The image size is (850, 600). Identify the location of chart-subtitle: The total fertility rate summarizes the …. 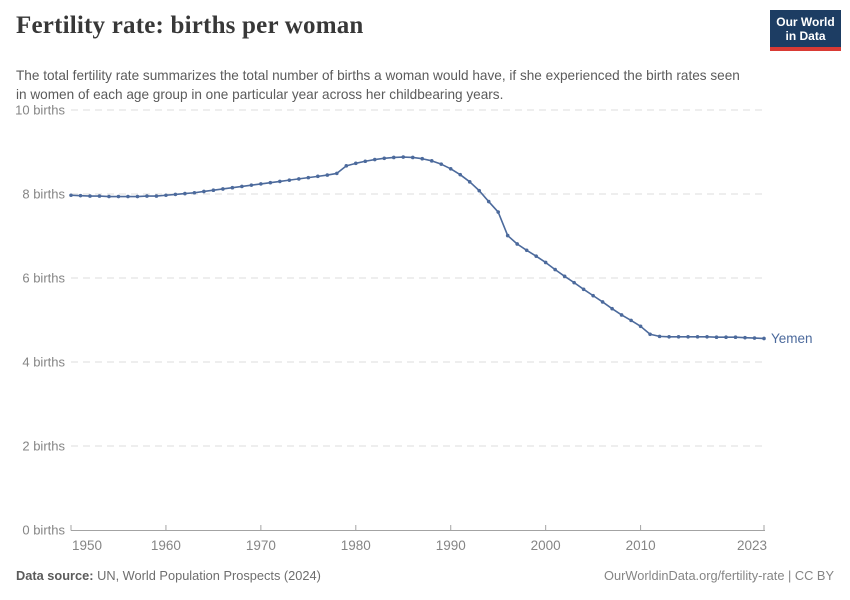
(378, 85).